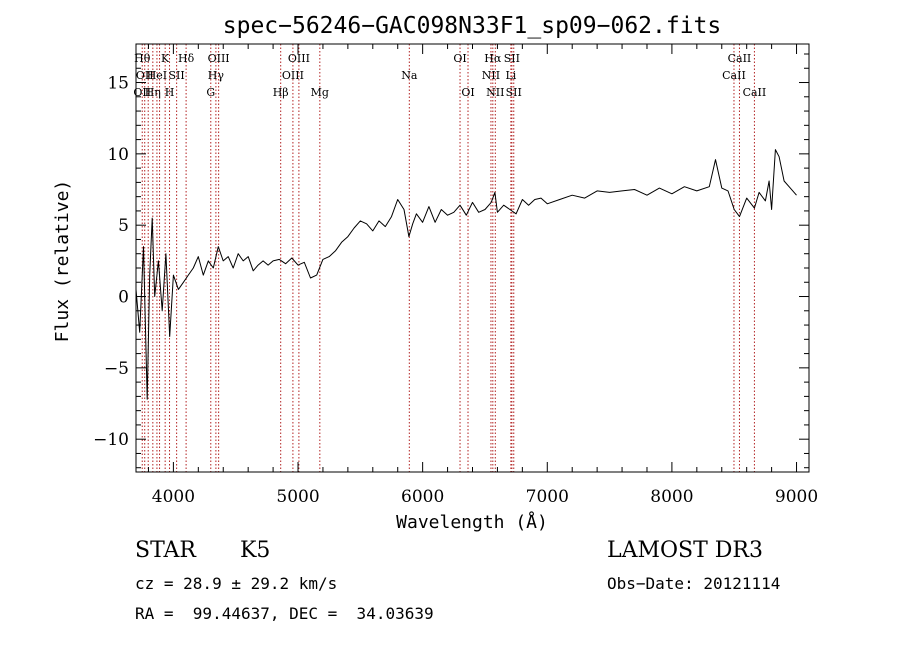  I want to click on survey-name: LAMOST DR3, so click(685, 550).